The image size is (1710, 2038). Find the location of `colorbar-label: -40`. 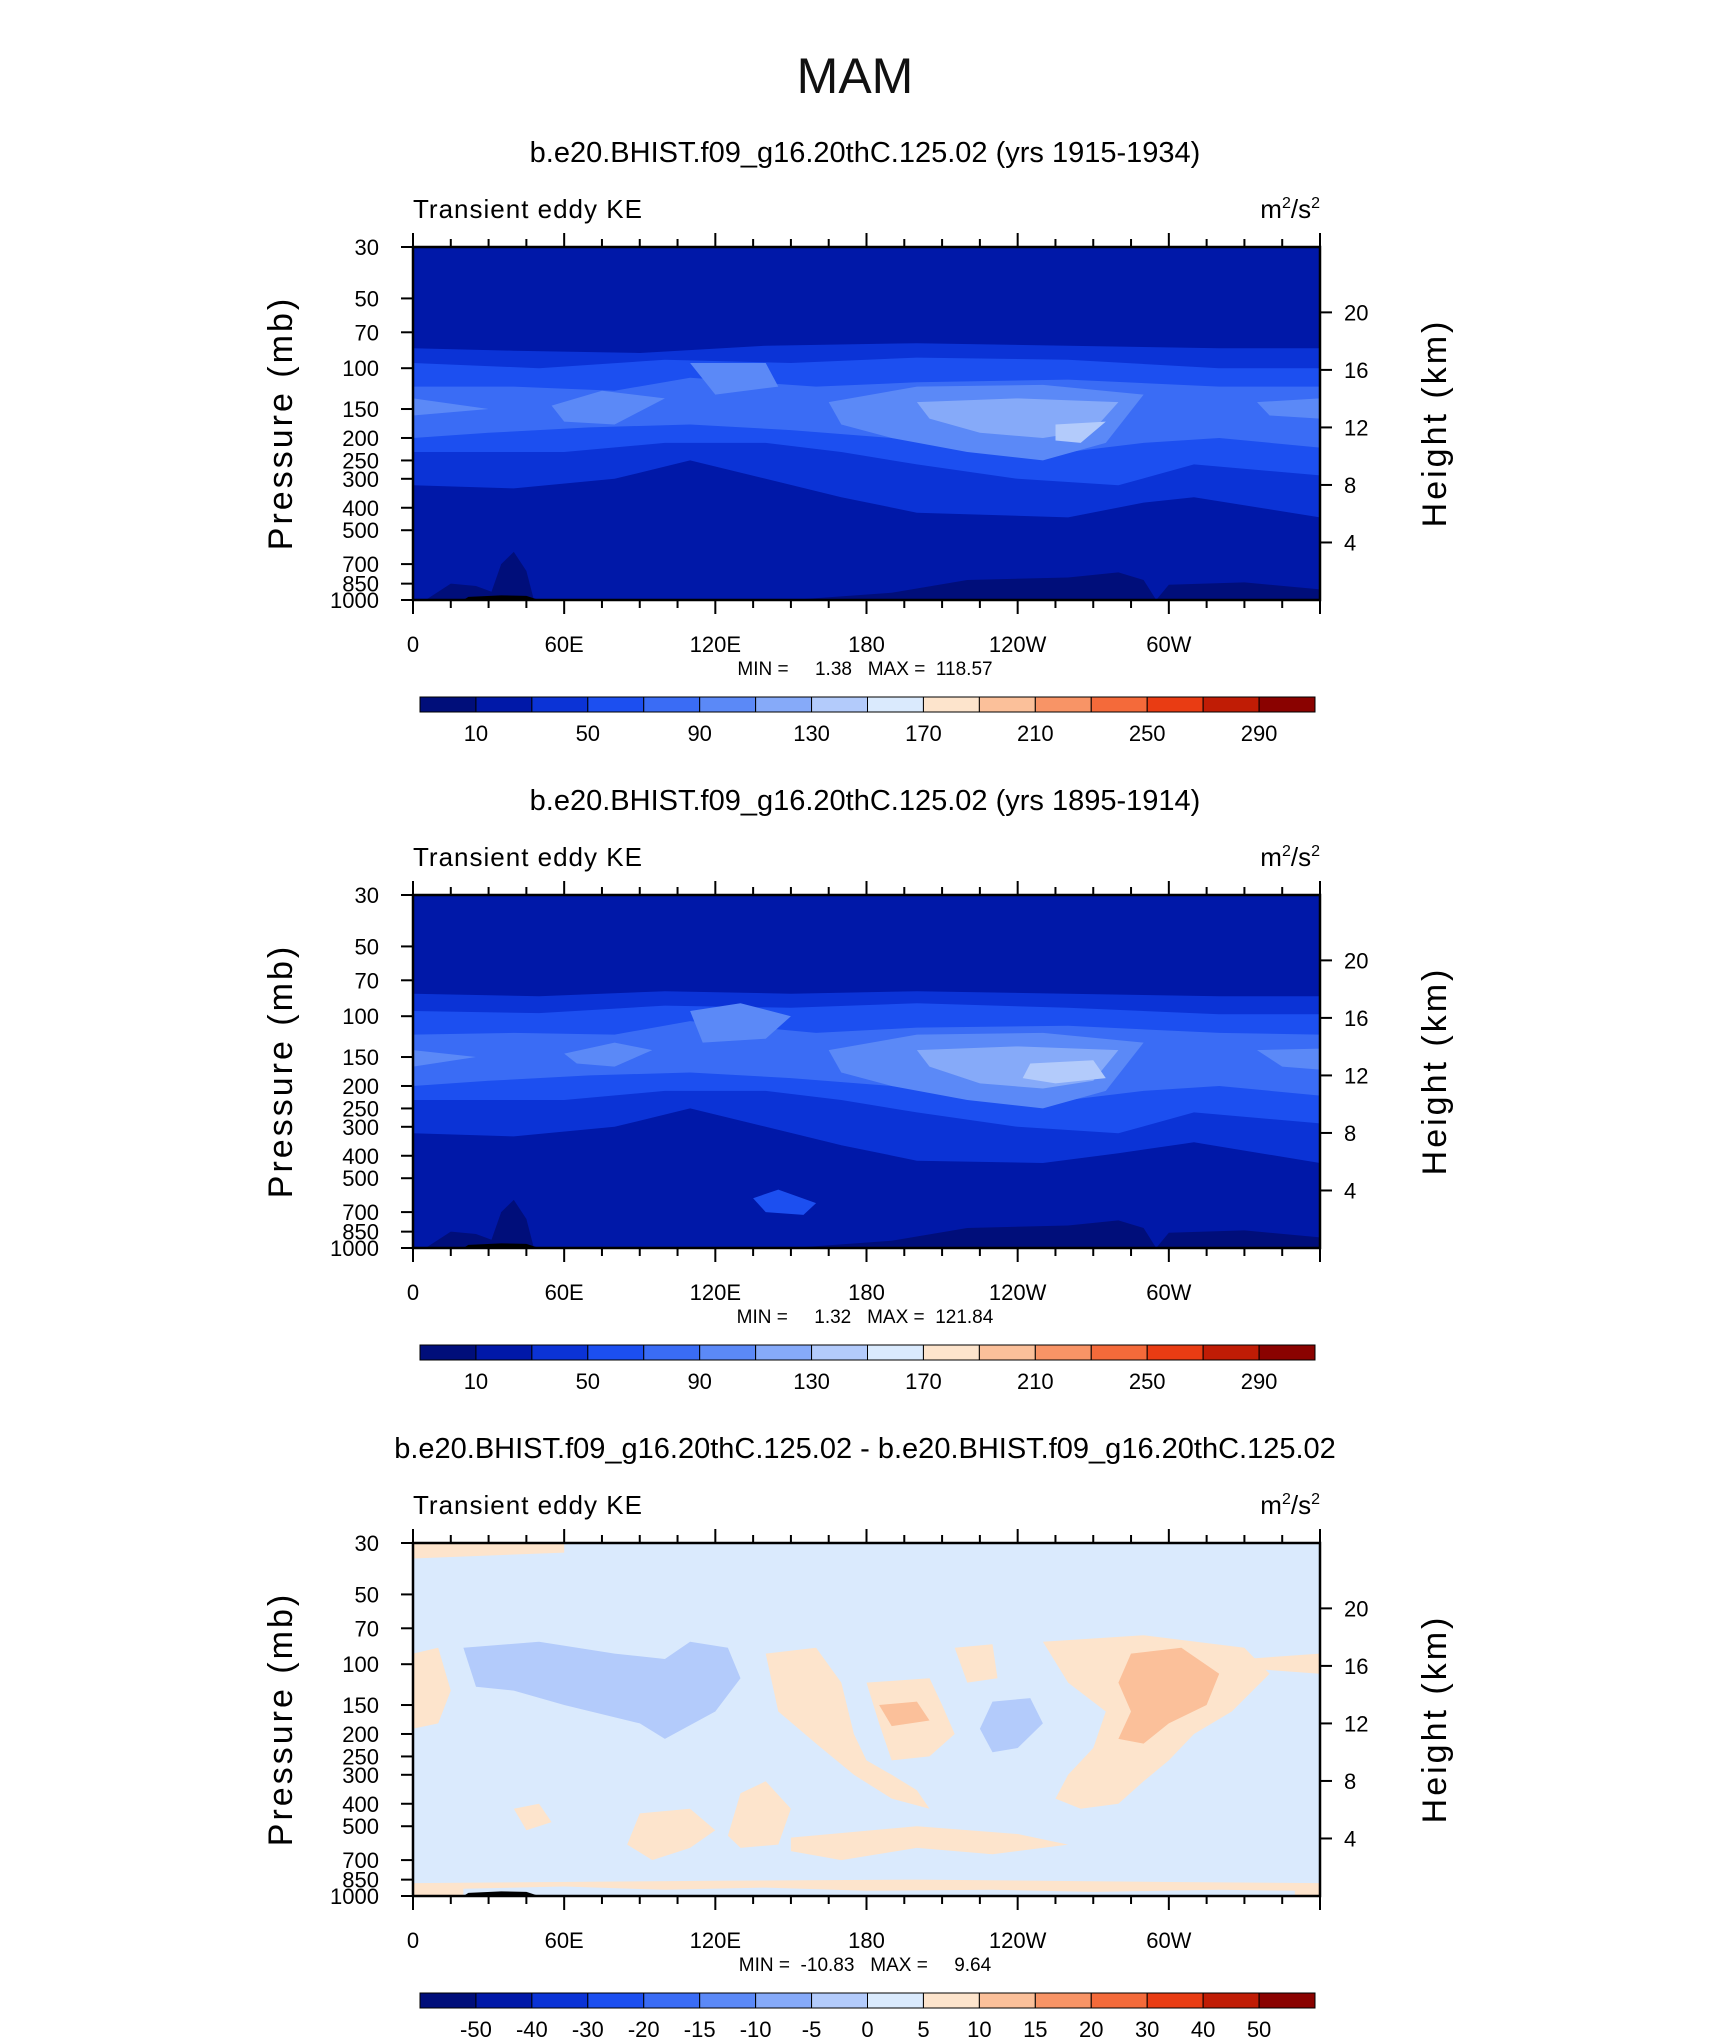

colorbar-label: -40 is located at coordinates (532, 2027).